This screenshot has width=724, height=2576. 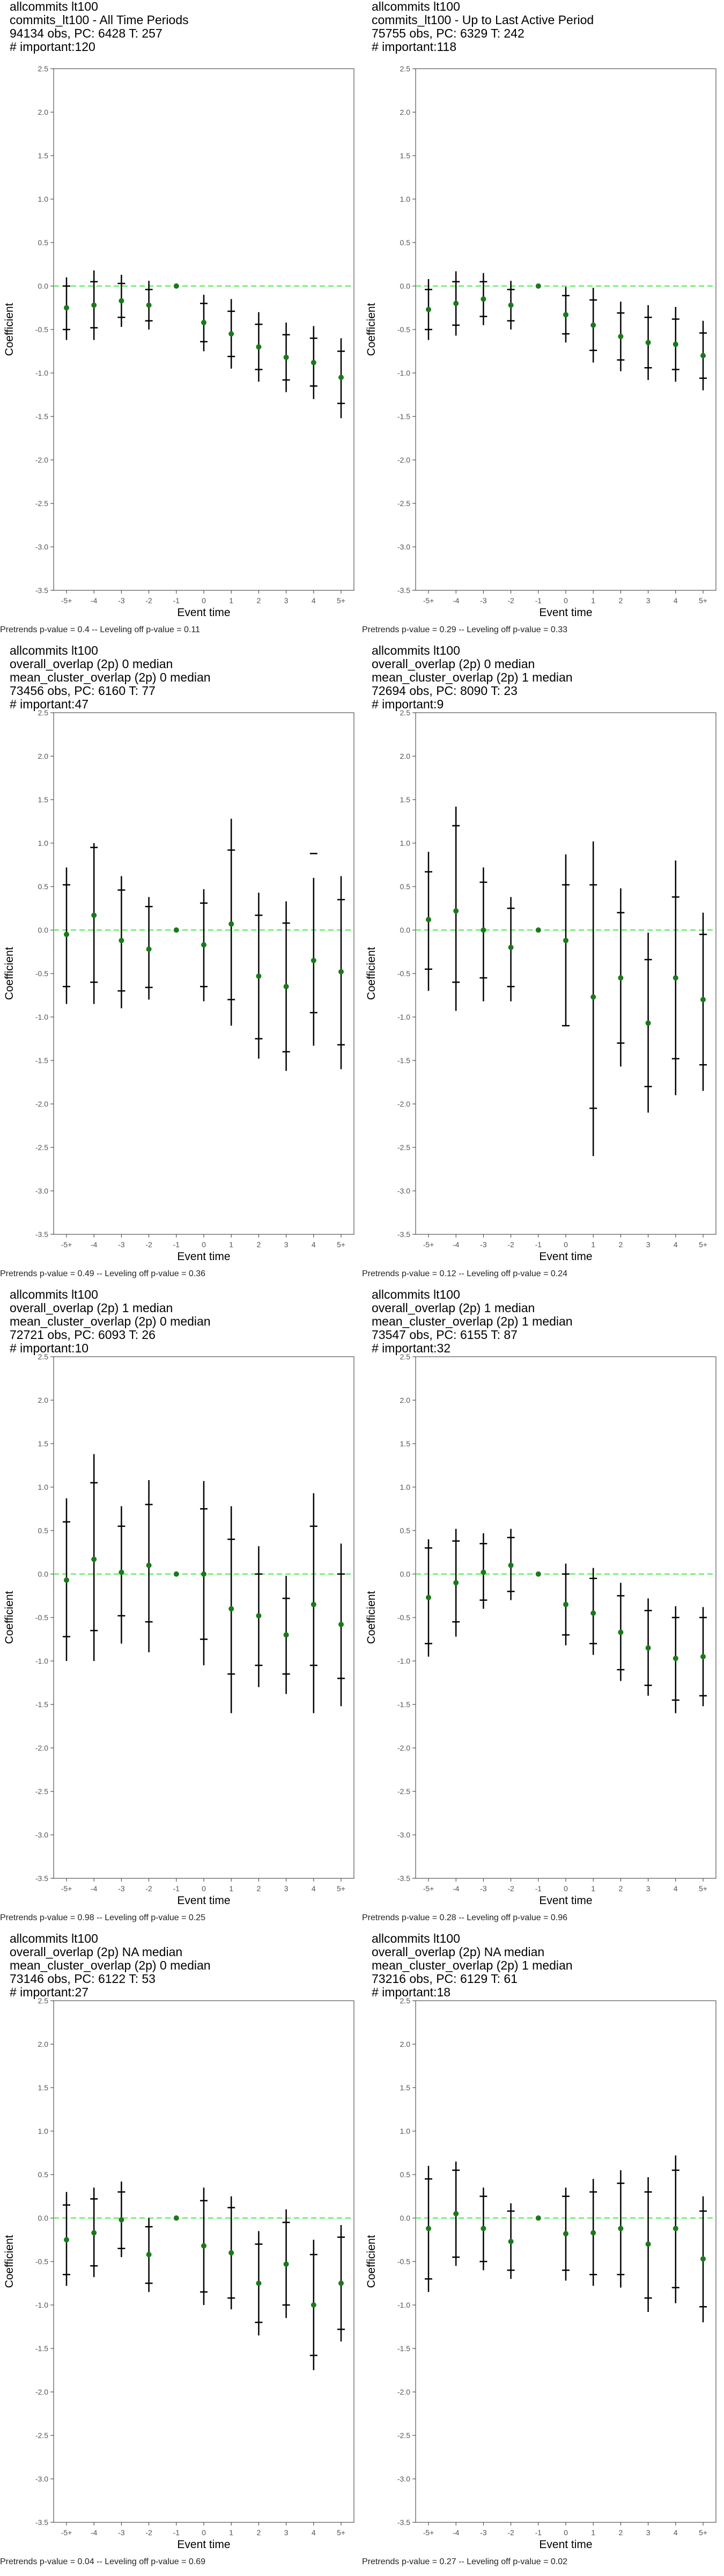 I want to click on y-tick-label: -1.0, so click(x=41, y=1017).